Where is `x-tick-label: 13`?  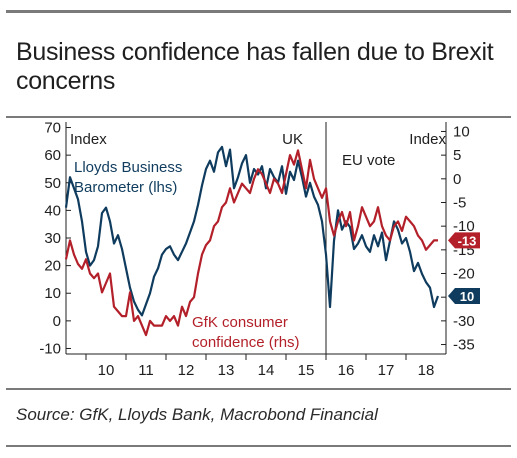
x-tick-label: 13 is located at coordinates (226, 370).